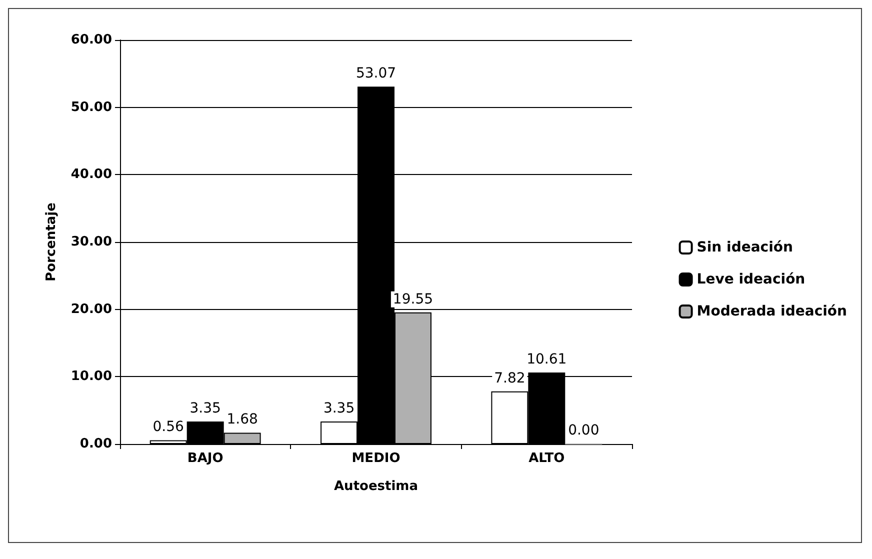 Image resolution: width=872 pixels, height=559 pixels. What do you see at coordinates (91, 107) in the screenshot?
I see `y-tick-label: 50.00` at bounding box center [91, 107].